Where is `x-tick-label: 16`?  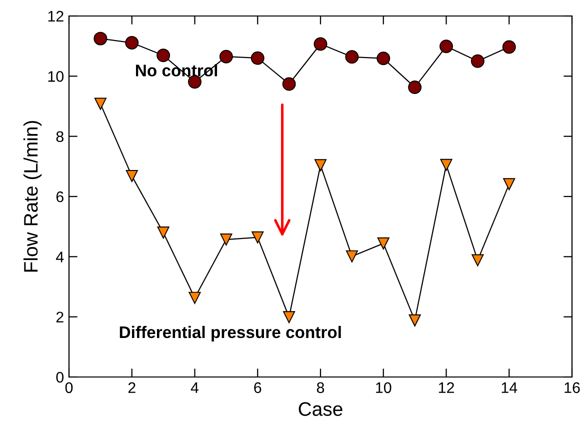 x-tick-label: 16 is located at coordinates (572, 388).